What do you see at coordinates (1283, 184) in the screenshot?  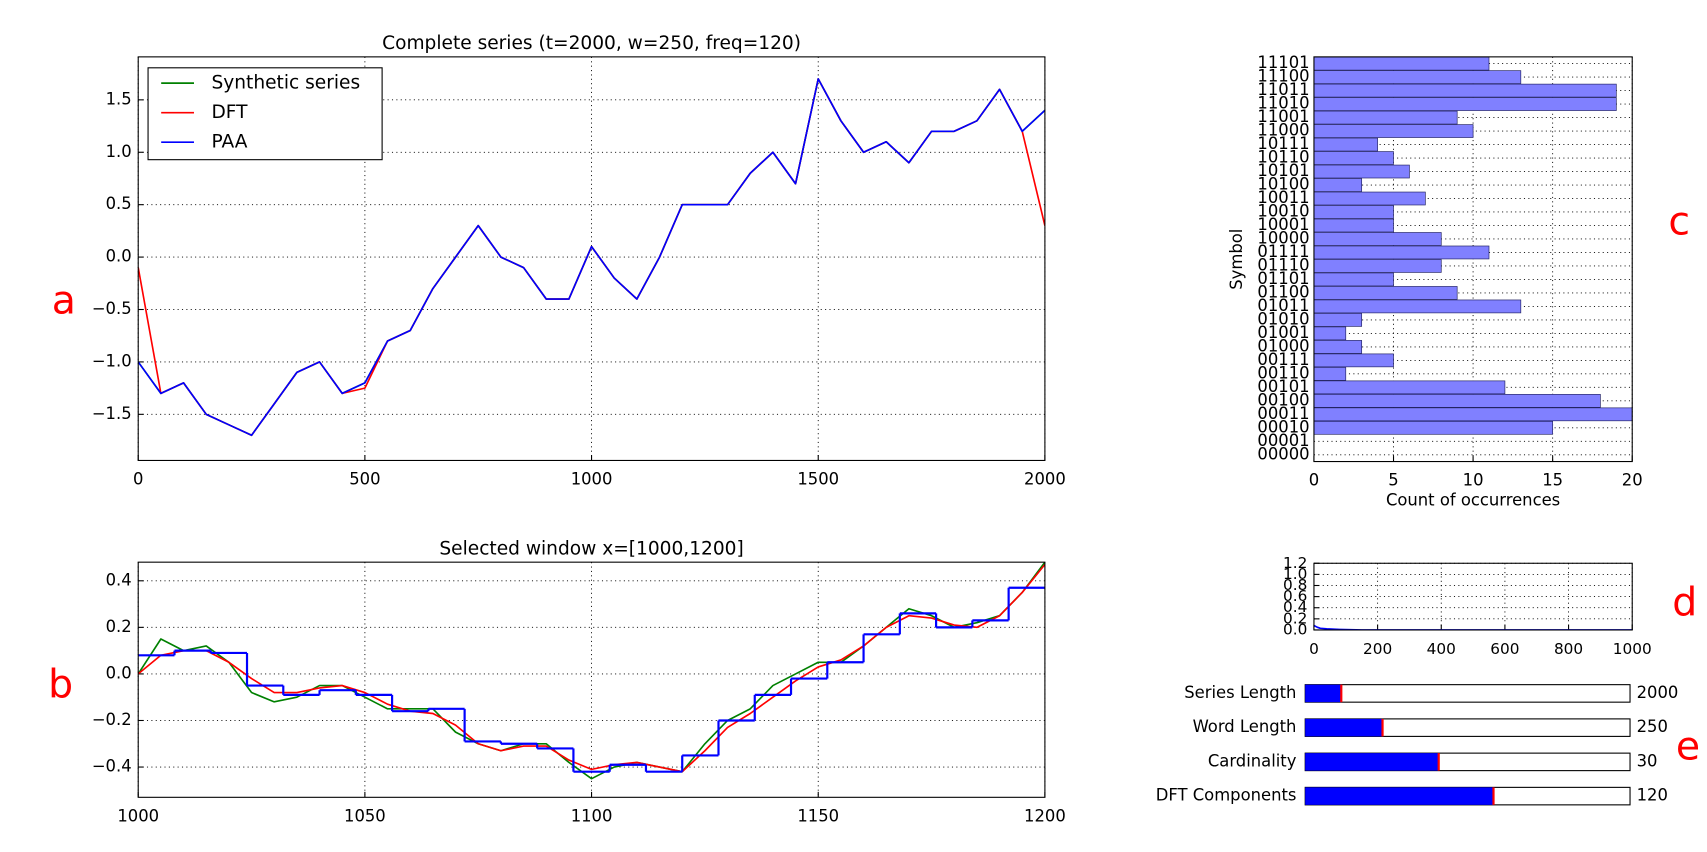 I see `y-tick-label: 10100` at bounding box center [1283, 184].